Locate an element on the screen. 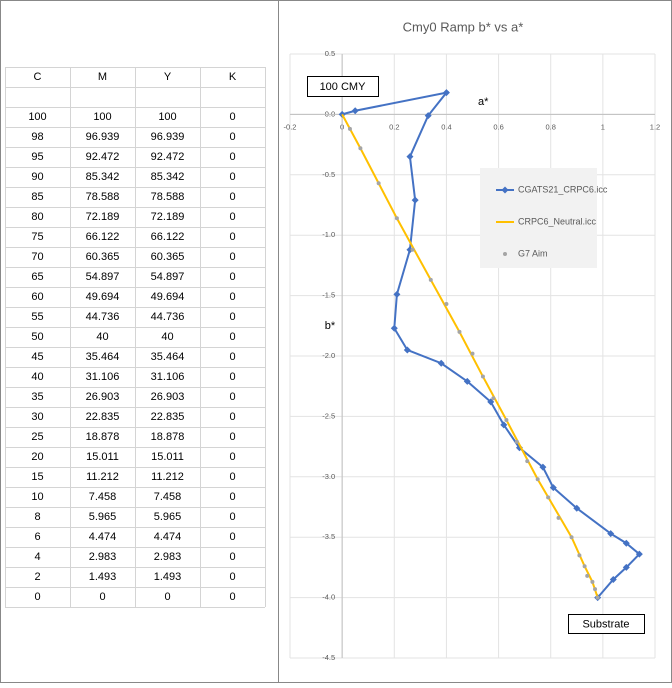 The height and width of the screenshot is (688, 672). table-cell: 72.189 is located at coordinates (168, 217).